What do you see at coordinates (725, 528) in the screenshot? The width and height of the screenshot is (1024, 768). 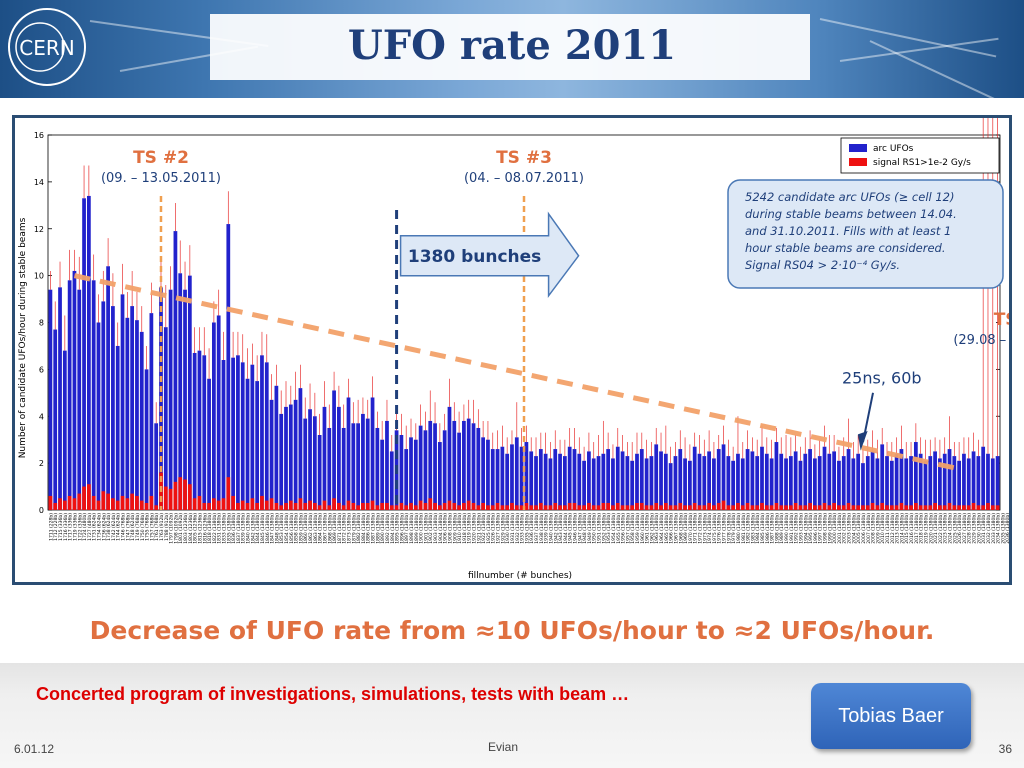 I see `x-tick-label: 1977 (1380b)` at bounding box center [725, 528].